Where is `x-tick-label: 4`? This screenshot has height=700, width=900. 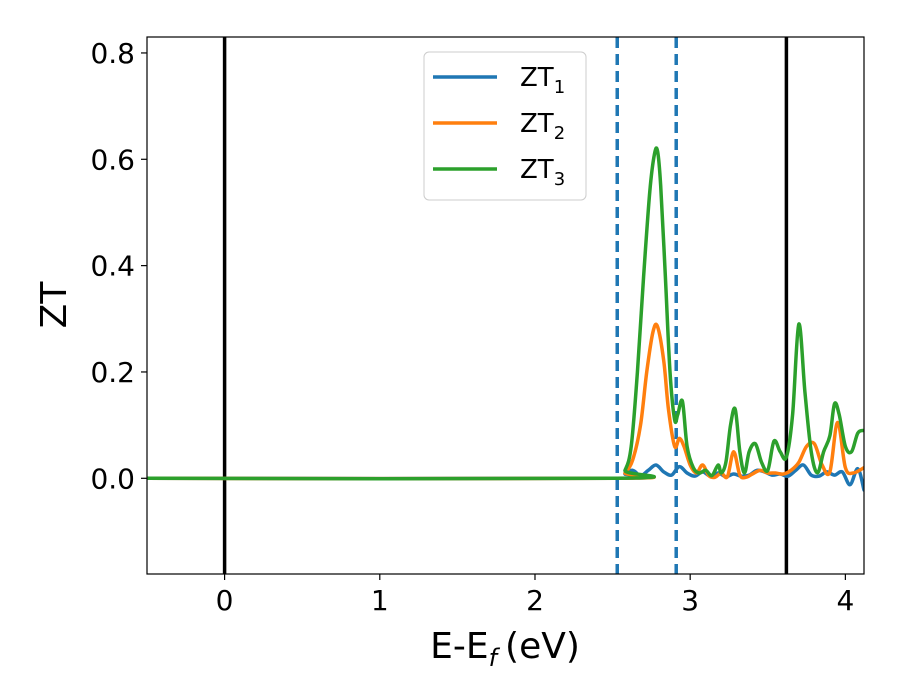 x-tick-label: 4 is located at coordinates (845, 600).